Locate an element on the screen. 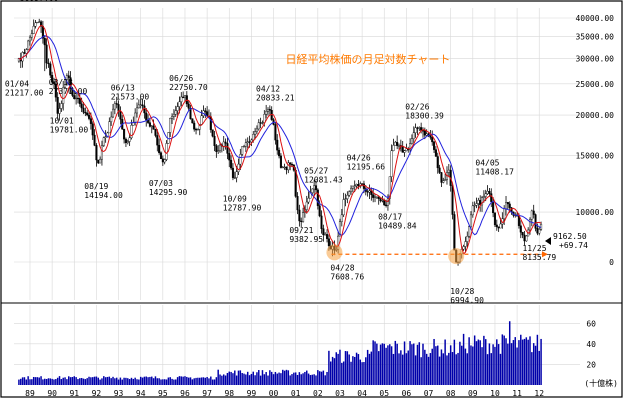 This screenshot has height=400, width=624. annotation-date: 02/26 is located at coordinates (417, 106).